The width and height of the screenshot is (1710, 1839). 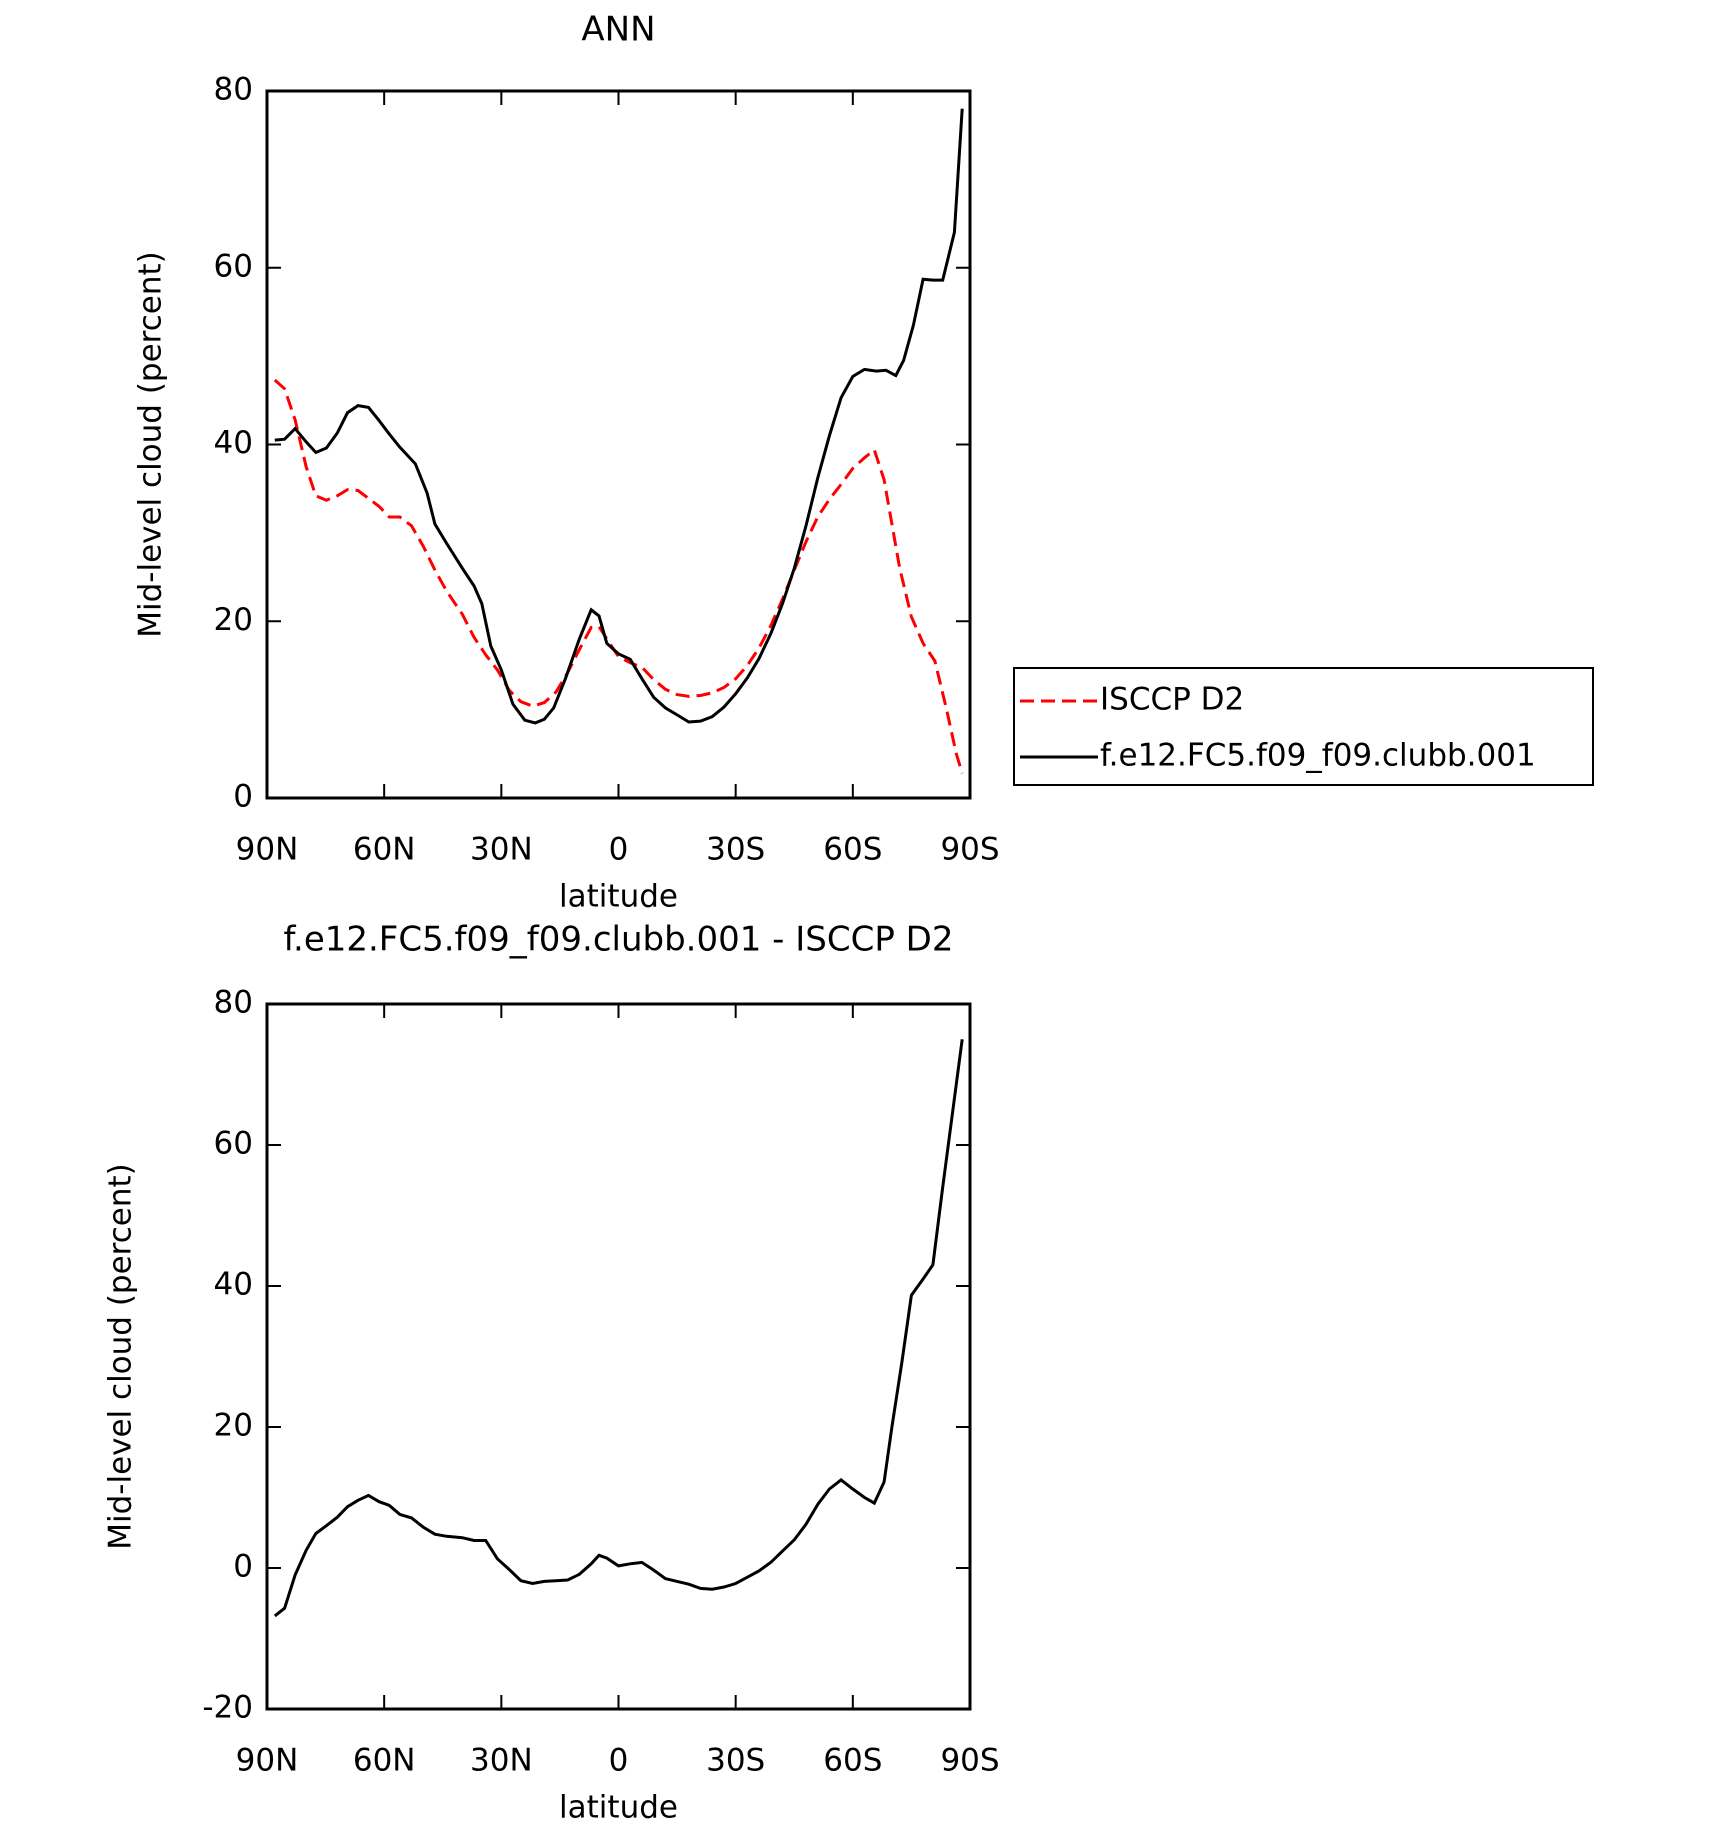 I want to click on legend-label: ISCCP D2, so click(x=1172, y=700).